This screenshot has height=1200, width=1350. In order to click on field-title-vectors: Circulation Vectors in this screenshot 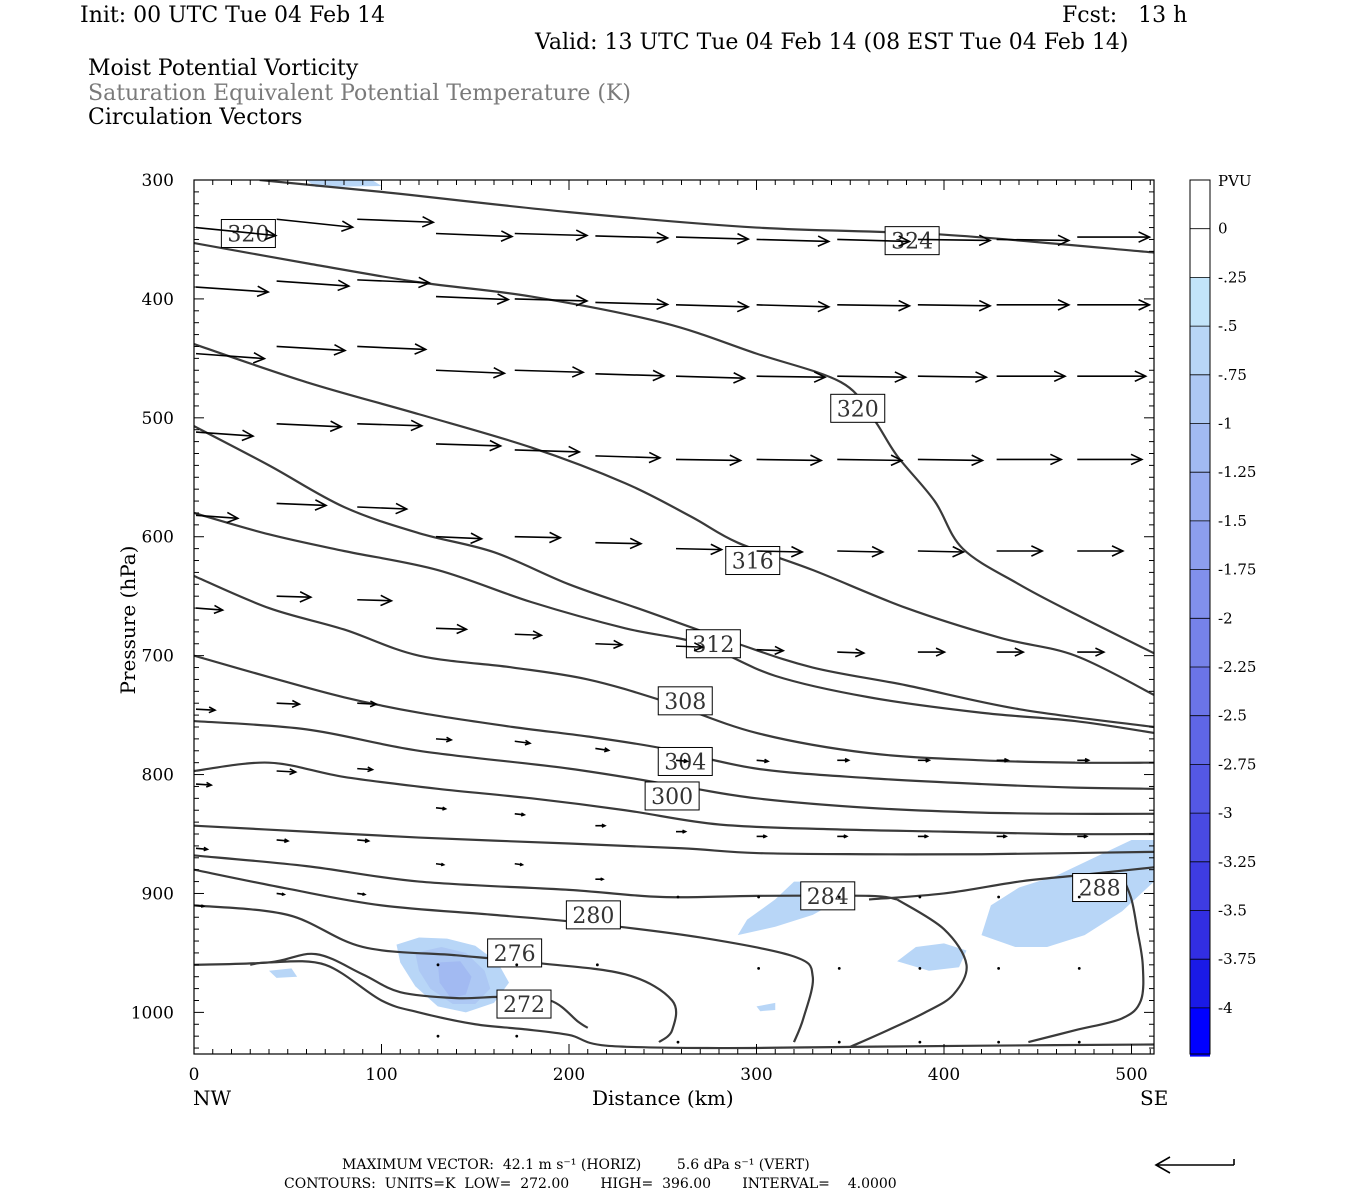, I will do `click(195, 117)`.